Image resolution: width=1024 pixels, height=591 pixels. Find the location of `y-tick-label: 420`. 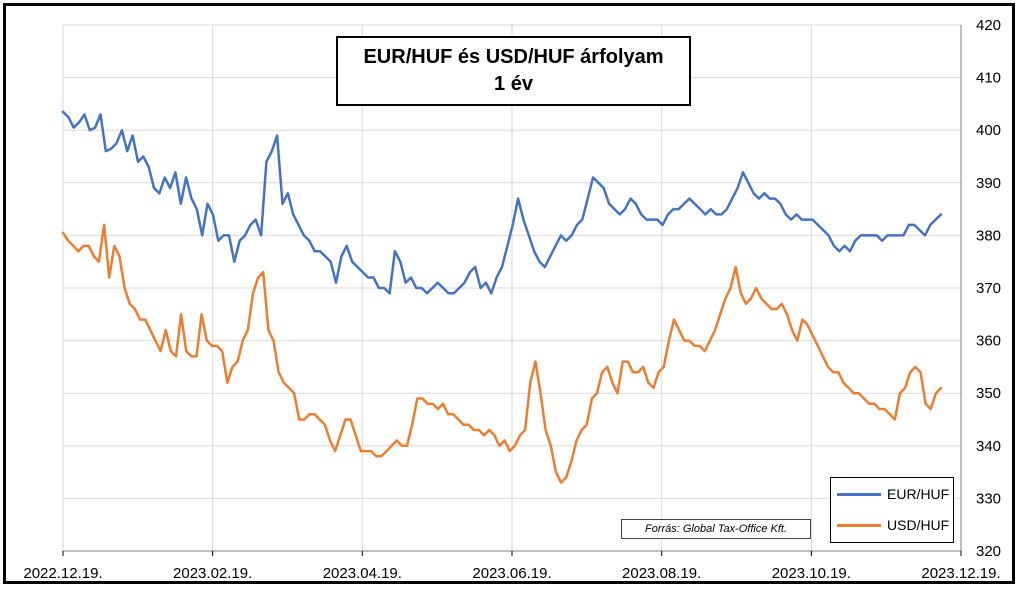

y-tick-label: 420 is located at coordinates (988, 25).